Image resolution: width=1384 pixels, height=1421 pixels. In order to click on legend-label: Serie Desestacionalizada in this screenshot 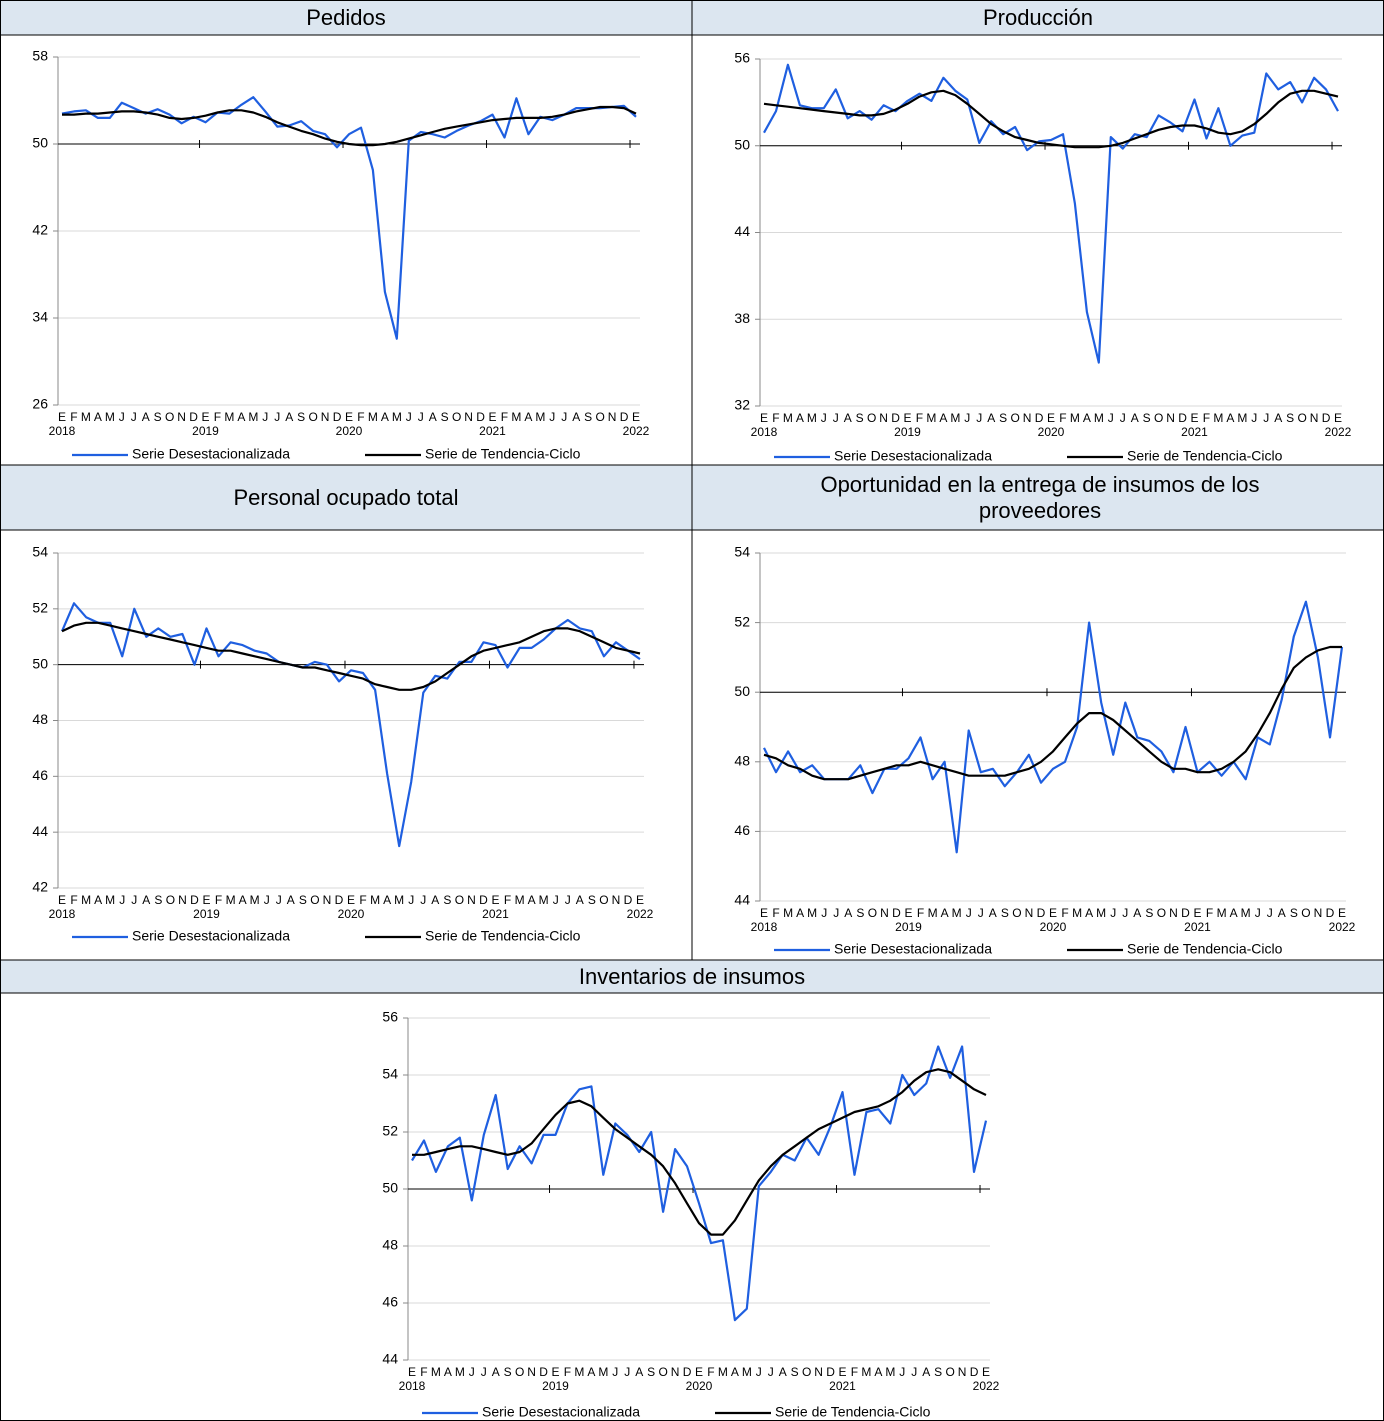, I will do `click(913, 949)`.